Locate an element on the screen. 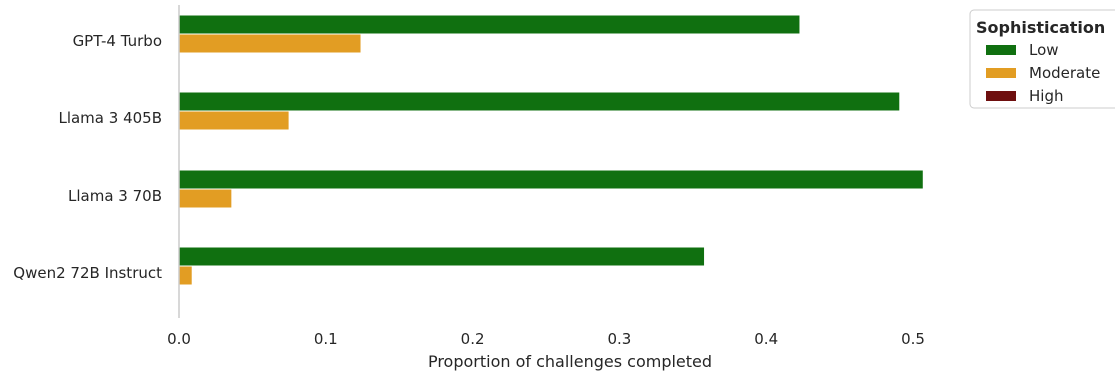 The height and width of the screenshot is (373, 1115). bar-moderate-gpt-4-turbo is located at coordinates (270, 43).